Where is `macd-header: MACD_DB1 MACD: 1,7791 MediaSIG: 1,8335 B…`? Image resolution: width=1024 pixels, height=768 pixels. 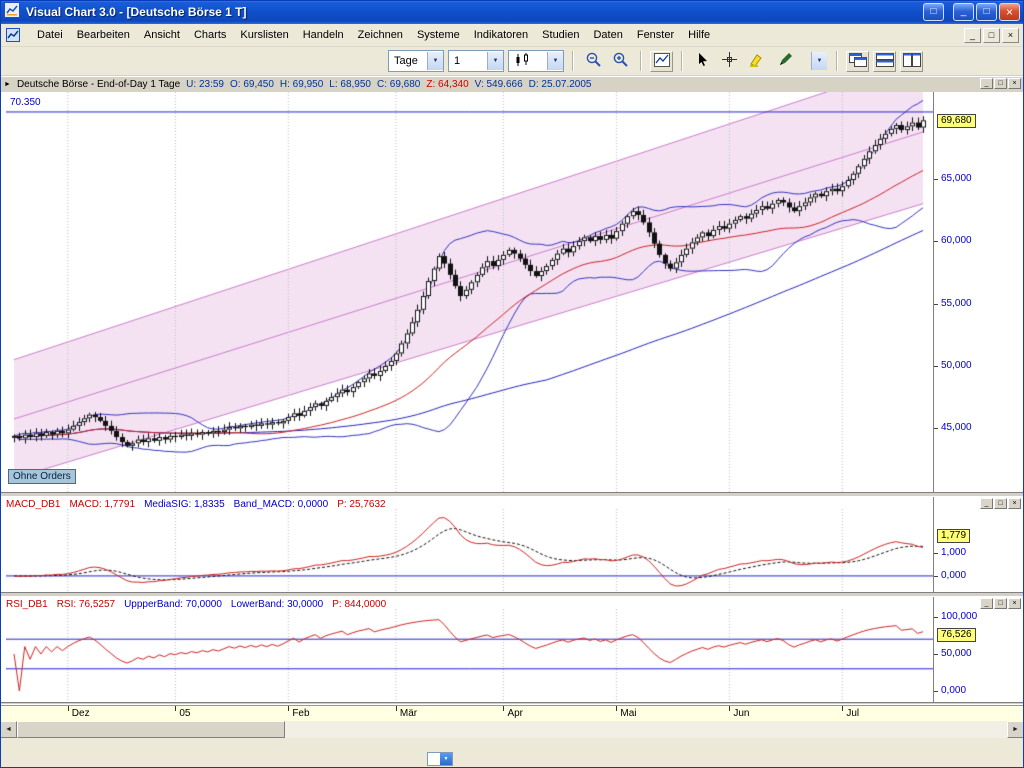 macd-header: MACD_DB1 MACD: 1,7791 MediaSIG: 1,8335 B… is located at coordinates (196, 504).